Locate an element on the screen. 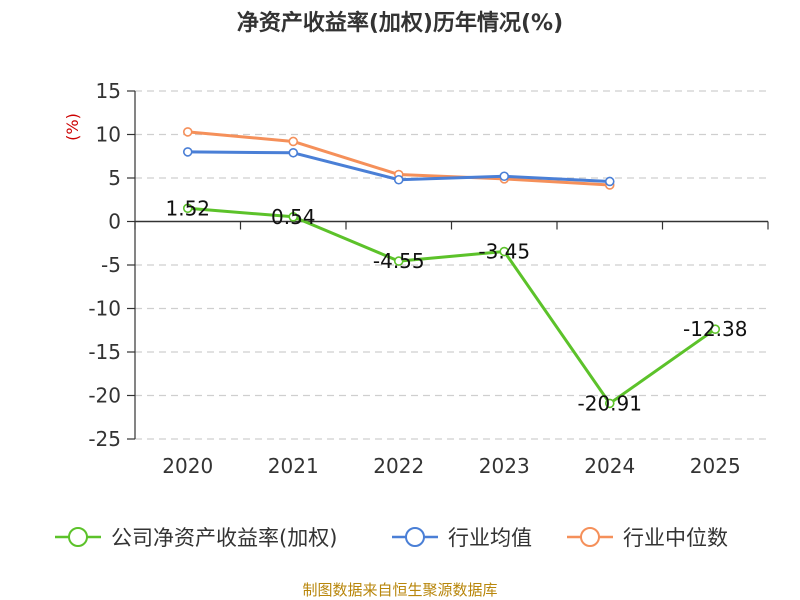  legend: 公司净资产收益率(加权) 行业均值 行业中位数 is located at coordinates (391, 538).